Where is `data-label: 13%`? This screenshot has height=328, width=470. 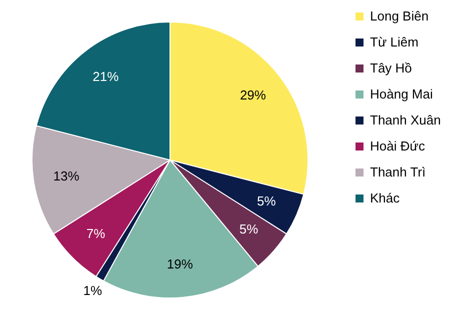
data-label: 13% is located at coordinates (66, 176).